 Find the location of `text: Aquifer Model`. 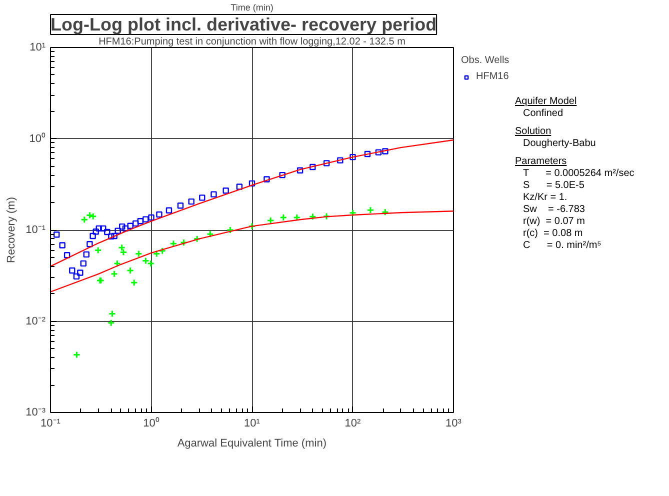

text: Aquifer Model is located at coordinates (546, 102).